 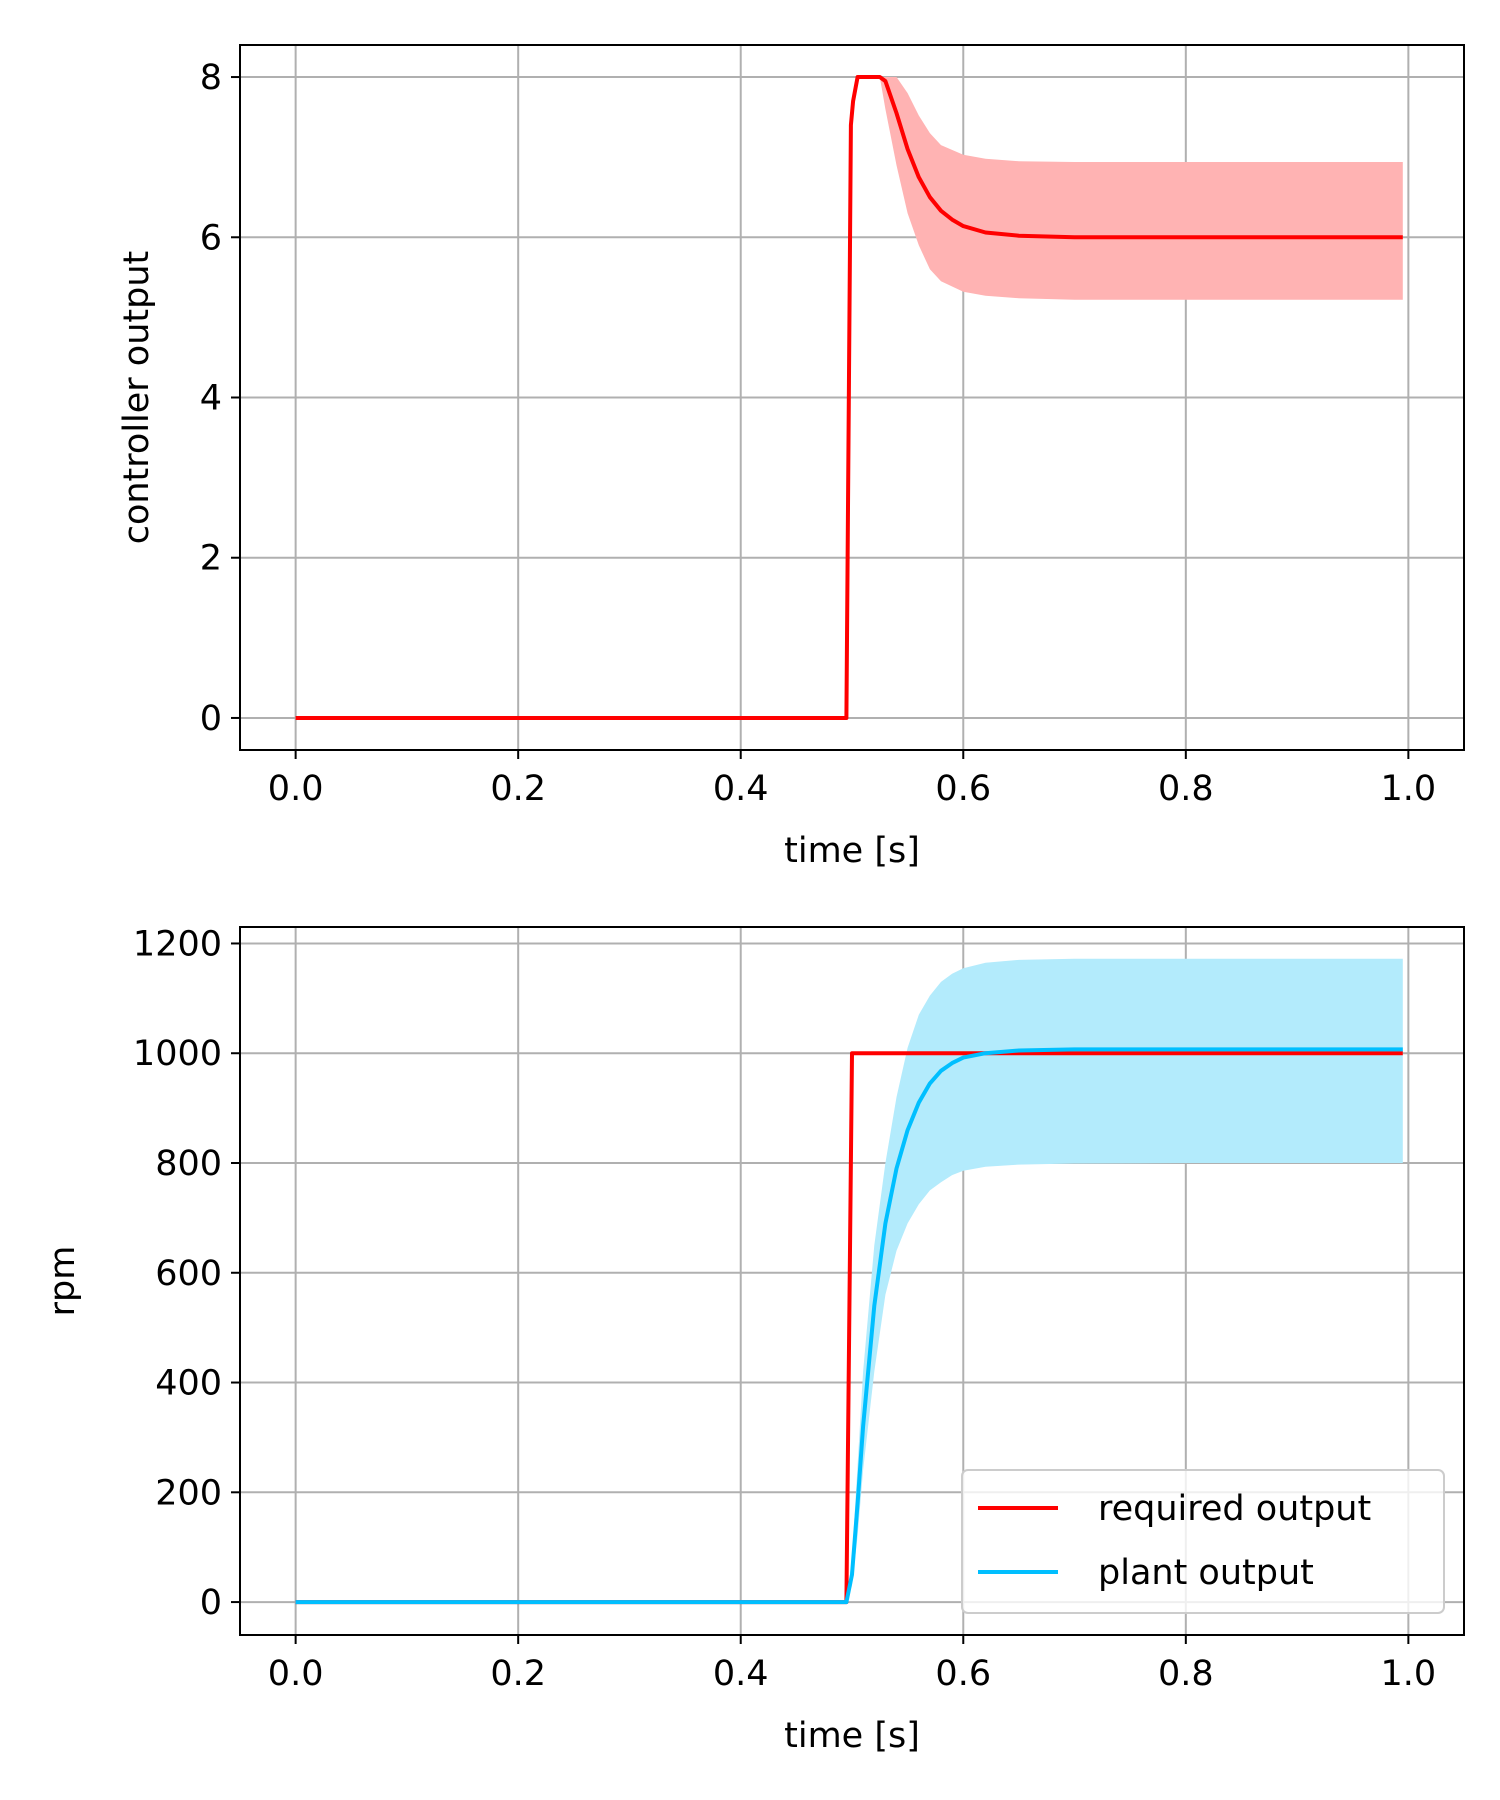 I want to click on y-axis-label: rpm, so click(x=63, y=1281).